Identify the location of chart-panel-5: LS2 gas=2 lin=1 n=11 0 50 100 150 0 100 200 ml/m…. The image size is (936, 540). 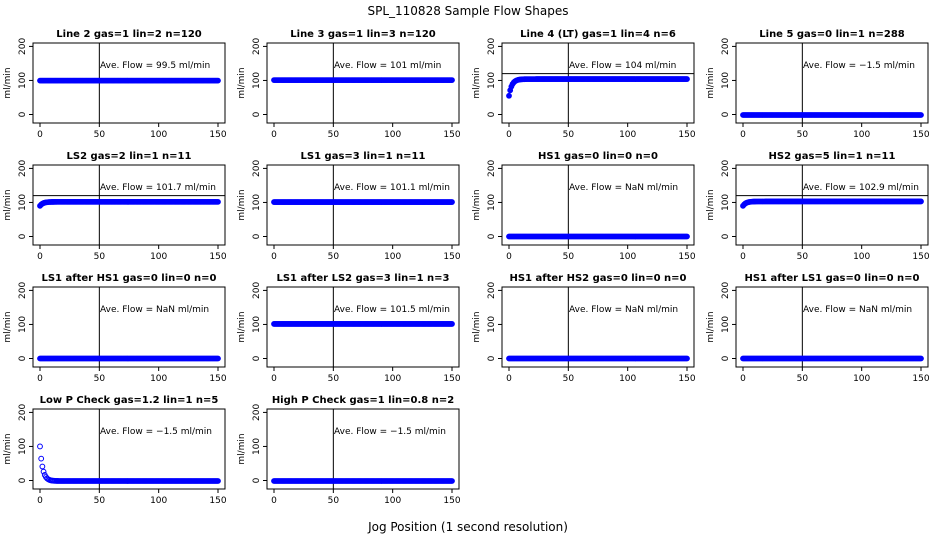
(115, 206).